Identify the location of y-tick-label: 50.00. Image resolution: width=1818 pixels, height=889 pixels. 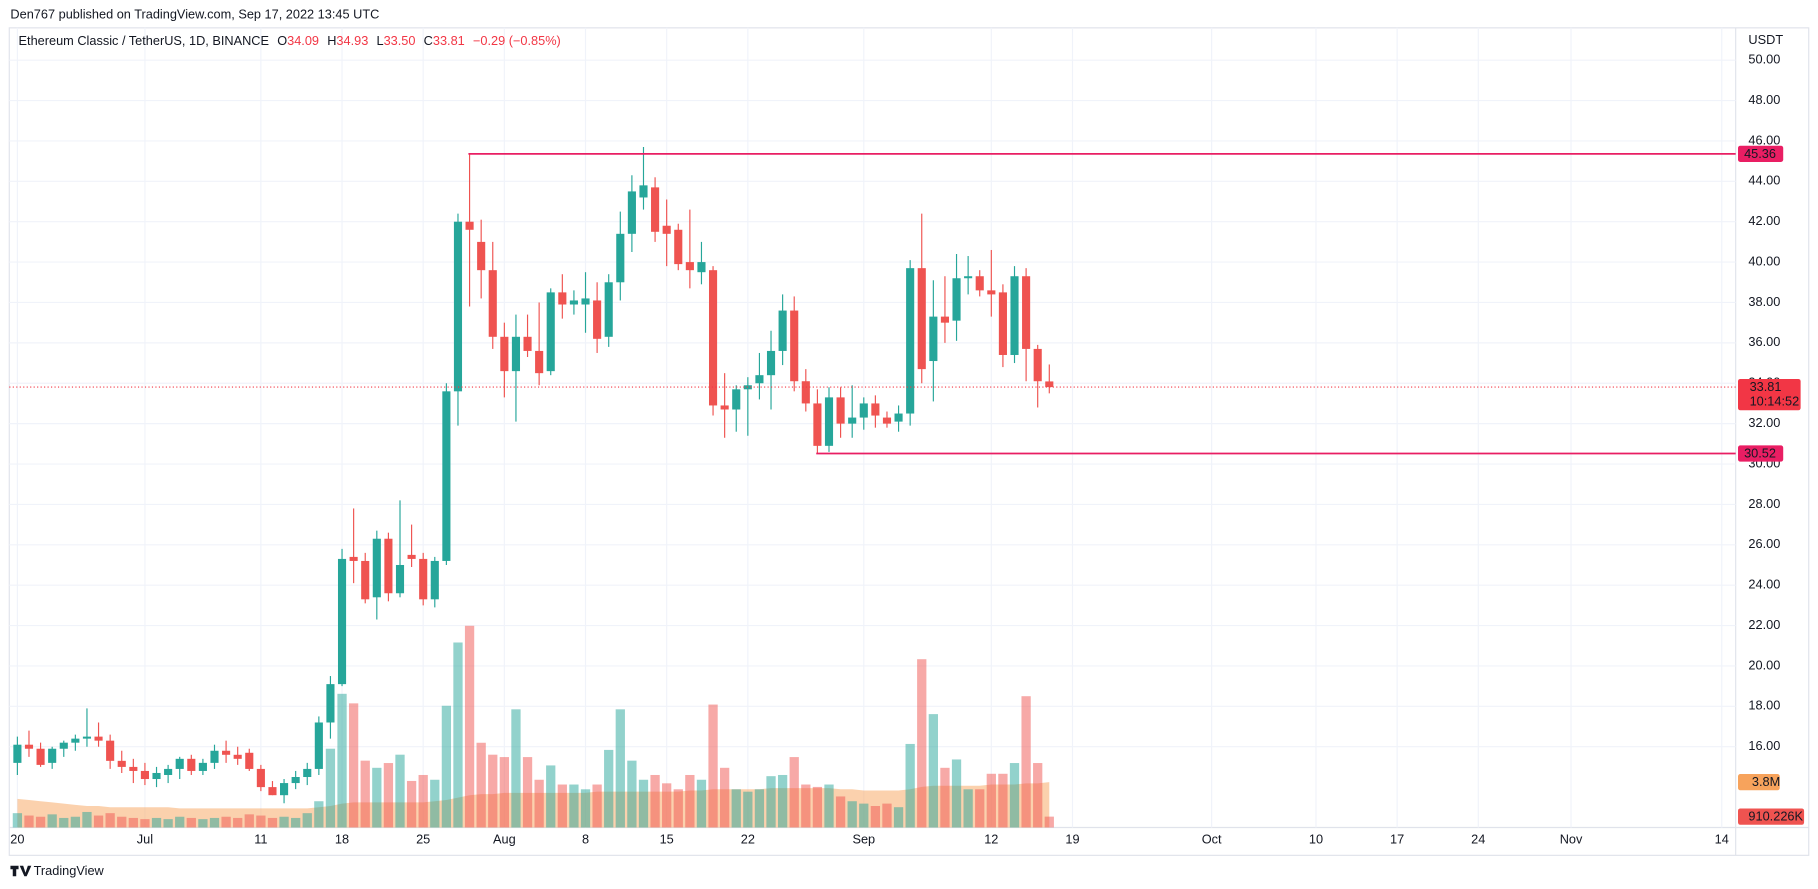
(1764, 59).